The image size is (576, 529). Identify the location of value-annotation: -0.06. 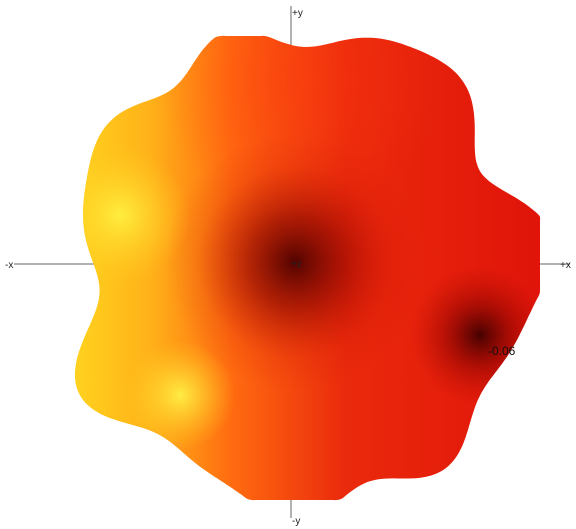
(502, 351).